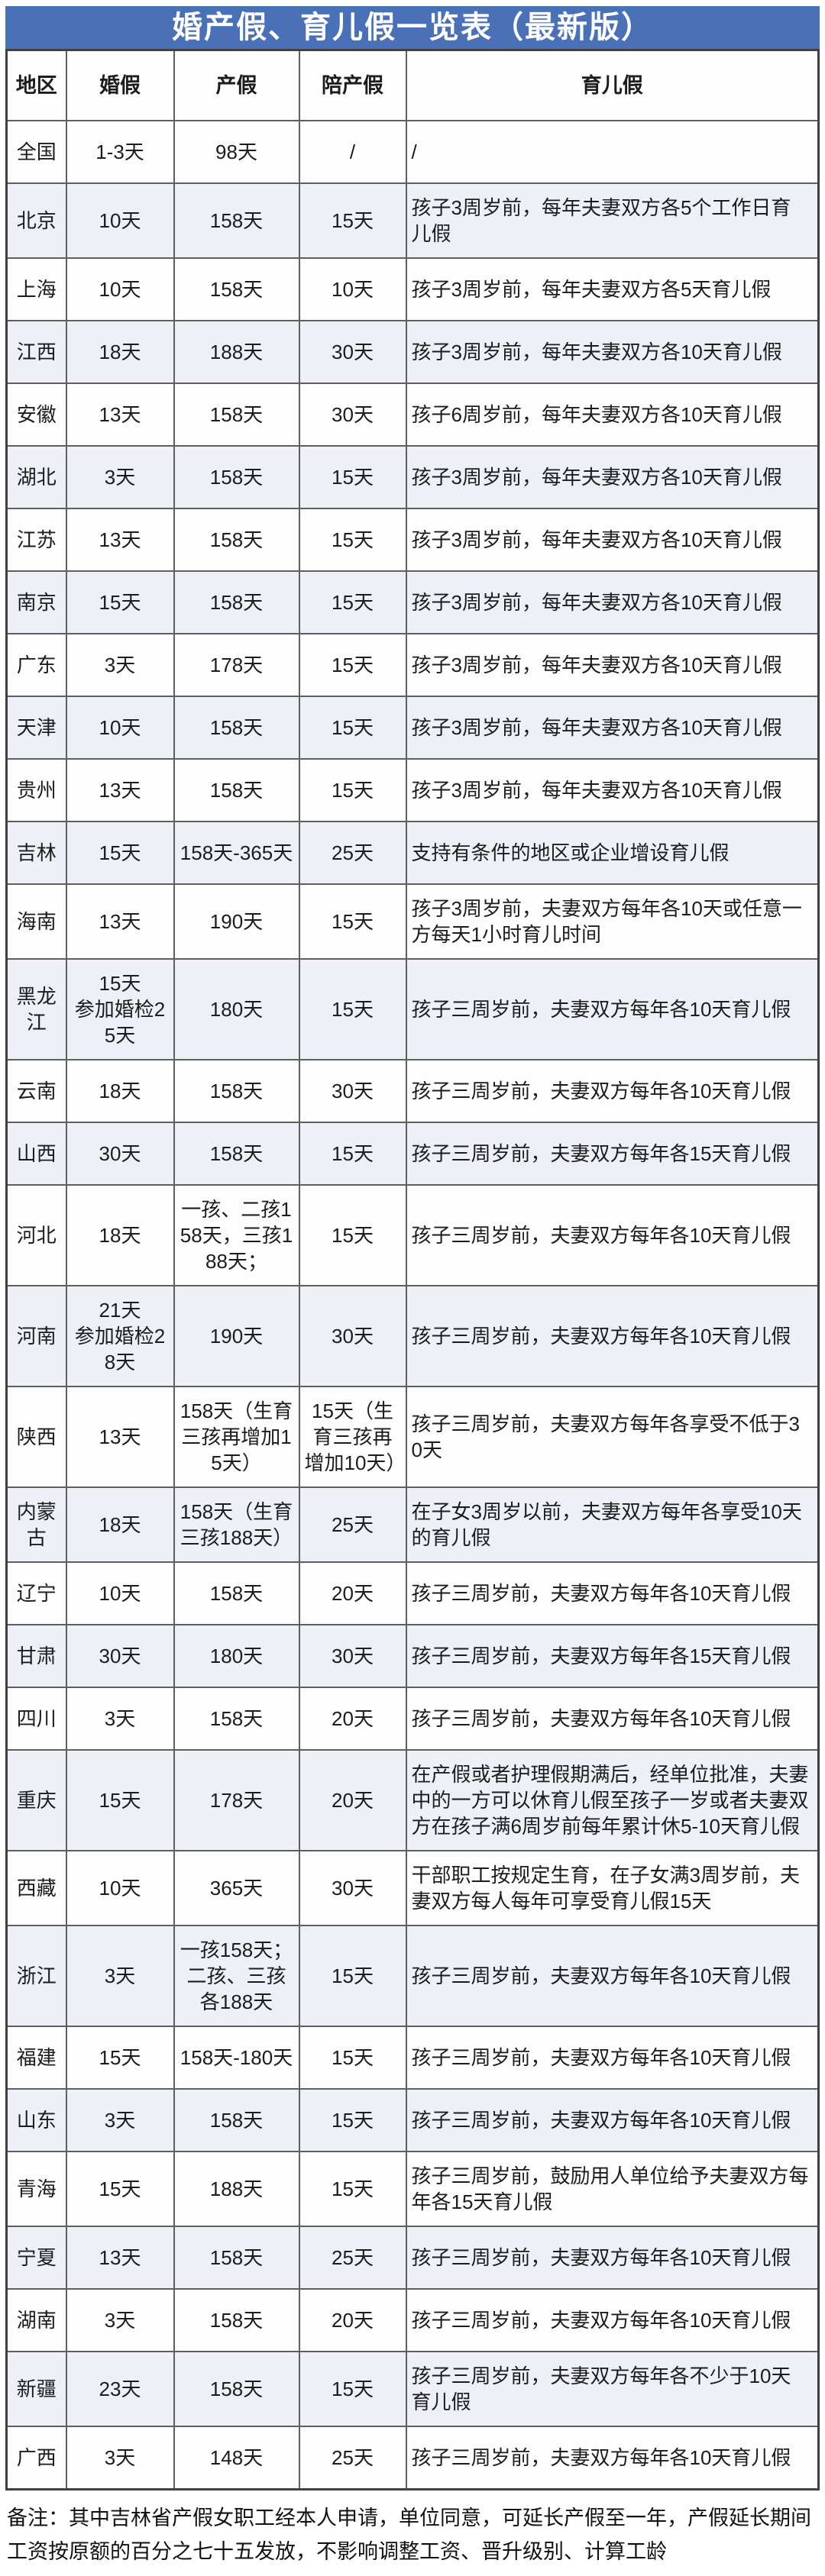 The image size is (825, 2576). I want to click on table-row: 贵州 13天 158天 15天 孩子3周岁前，每年夫妻双方各10天育儿假, so click(412, 790).